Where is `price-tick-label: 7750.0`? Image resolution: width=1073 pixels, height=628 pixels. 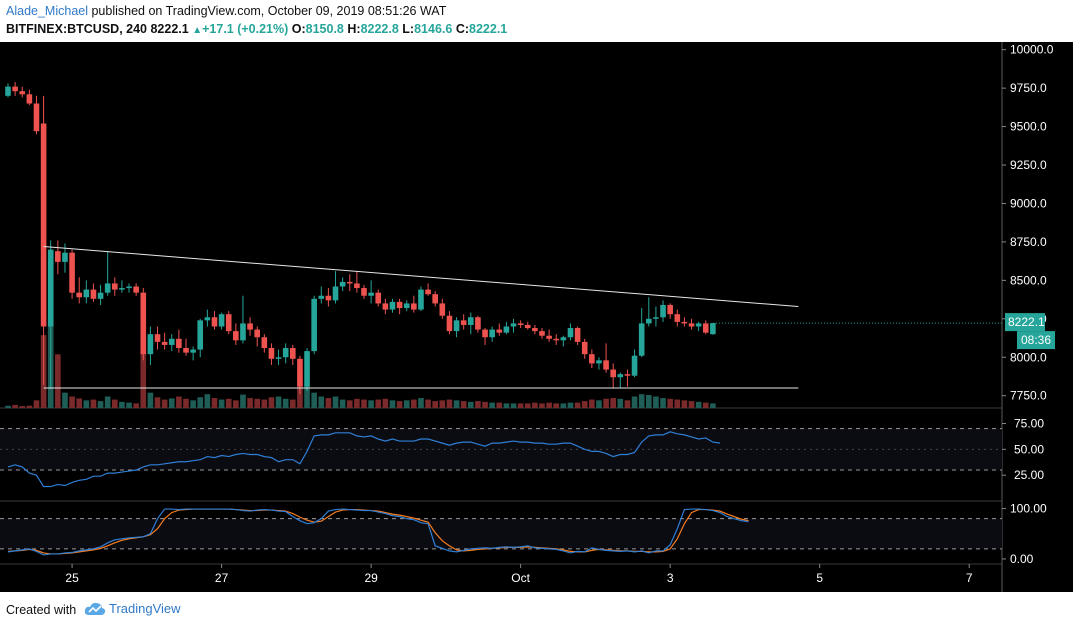
price-tick-label: 7750.0 is located at coordinates (1028, 396).